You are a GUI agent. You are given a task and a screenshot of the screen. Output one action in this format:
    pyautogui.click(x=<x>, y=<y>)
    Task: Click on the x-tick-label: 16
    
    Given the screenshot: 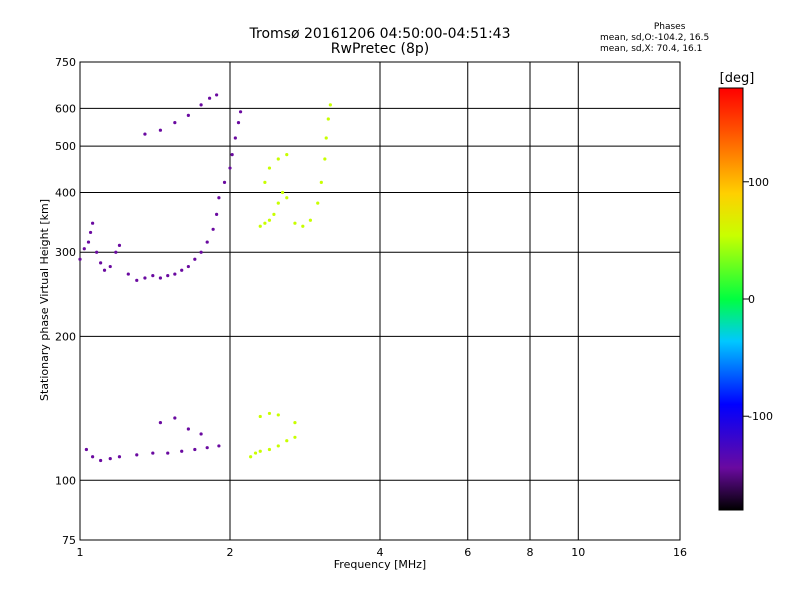 What is the action you would take?
    pyautogui.click(x=680, y=552)
    